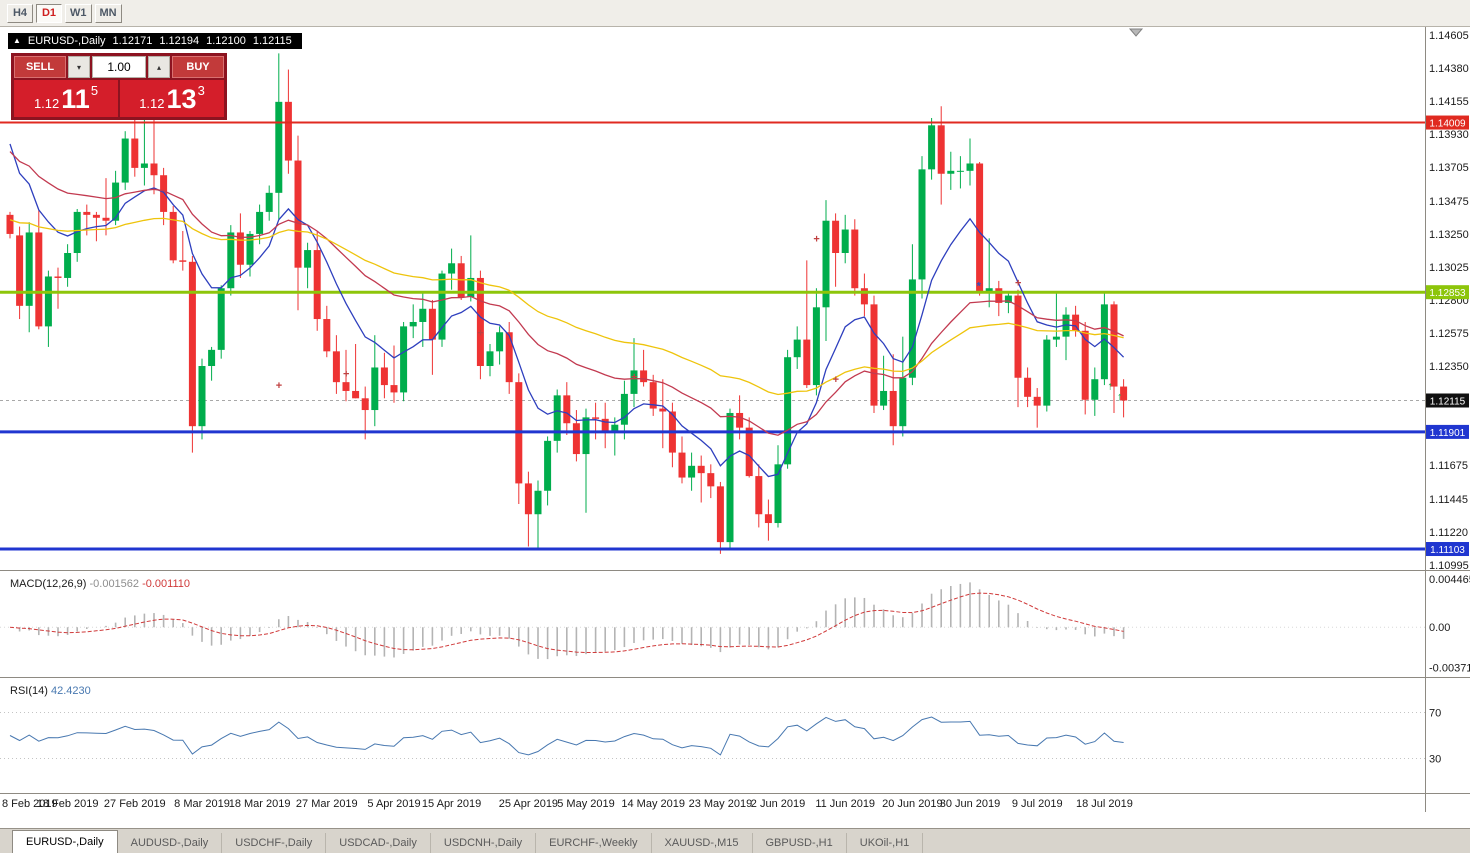 The image size is (1470, 853). Describe the element at coordinates (585, 804) in the screenshot. I see `svg-text: 5 May 2019` at that location.